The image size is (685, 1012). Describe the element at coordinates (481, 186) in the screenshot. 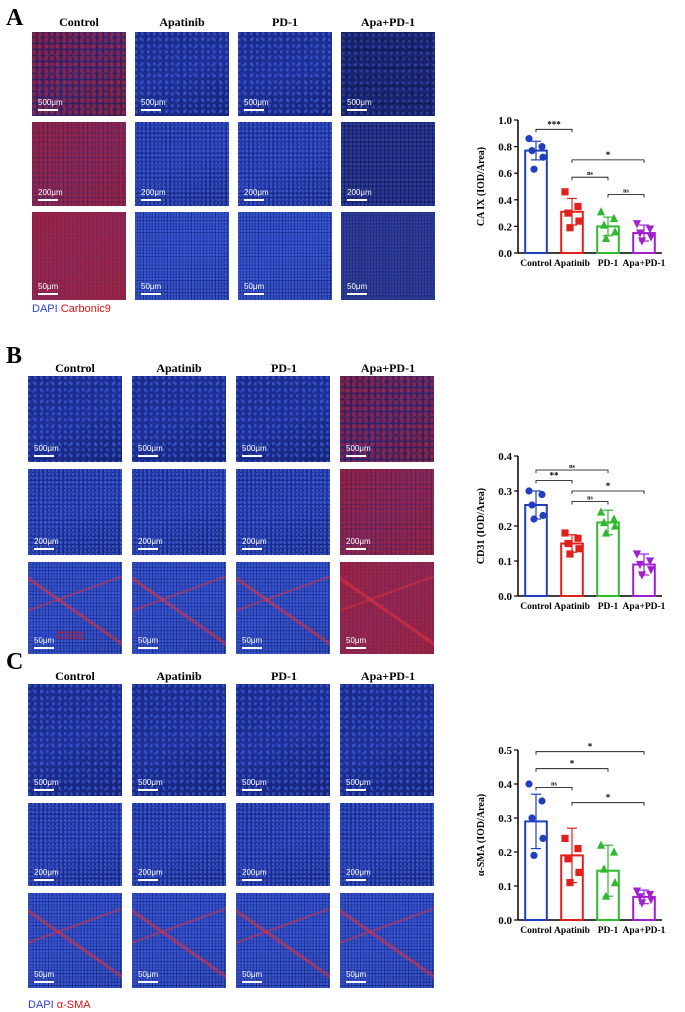

I see `y-axis-label: CA IX (IOD/Area)` at that location.